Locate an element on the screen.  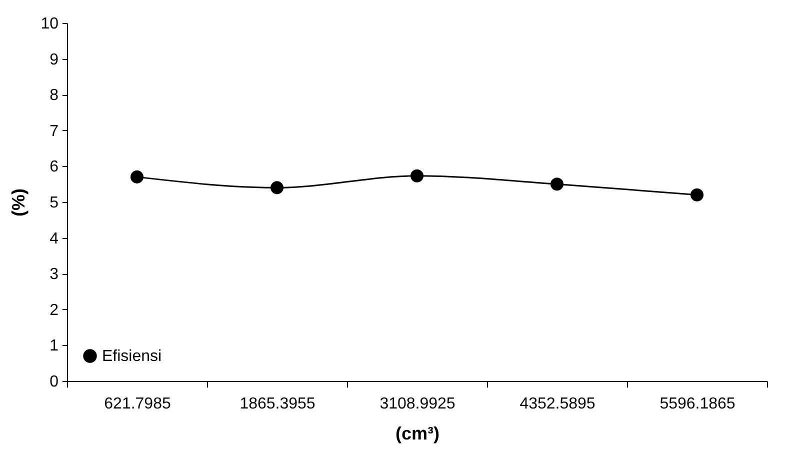
y-axis-title: (%) is located at coordinates (18, 202).